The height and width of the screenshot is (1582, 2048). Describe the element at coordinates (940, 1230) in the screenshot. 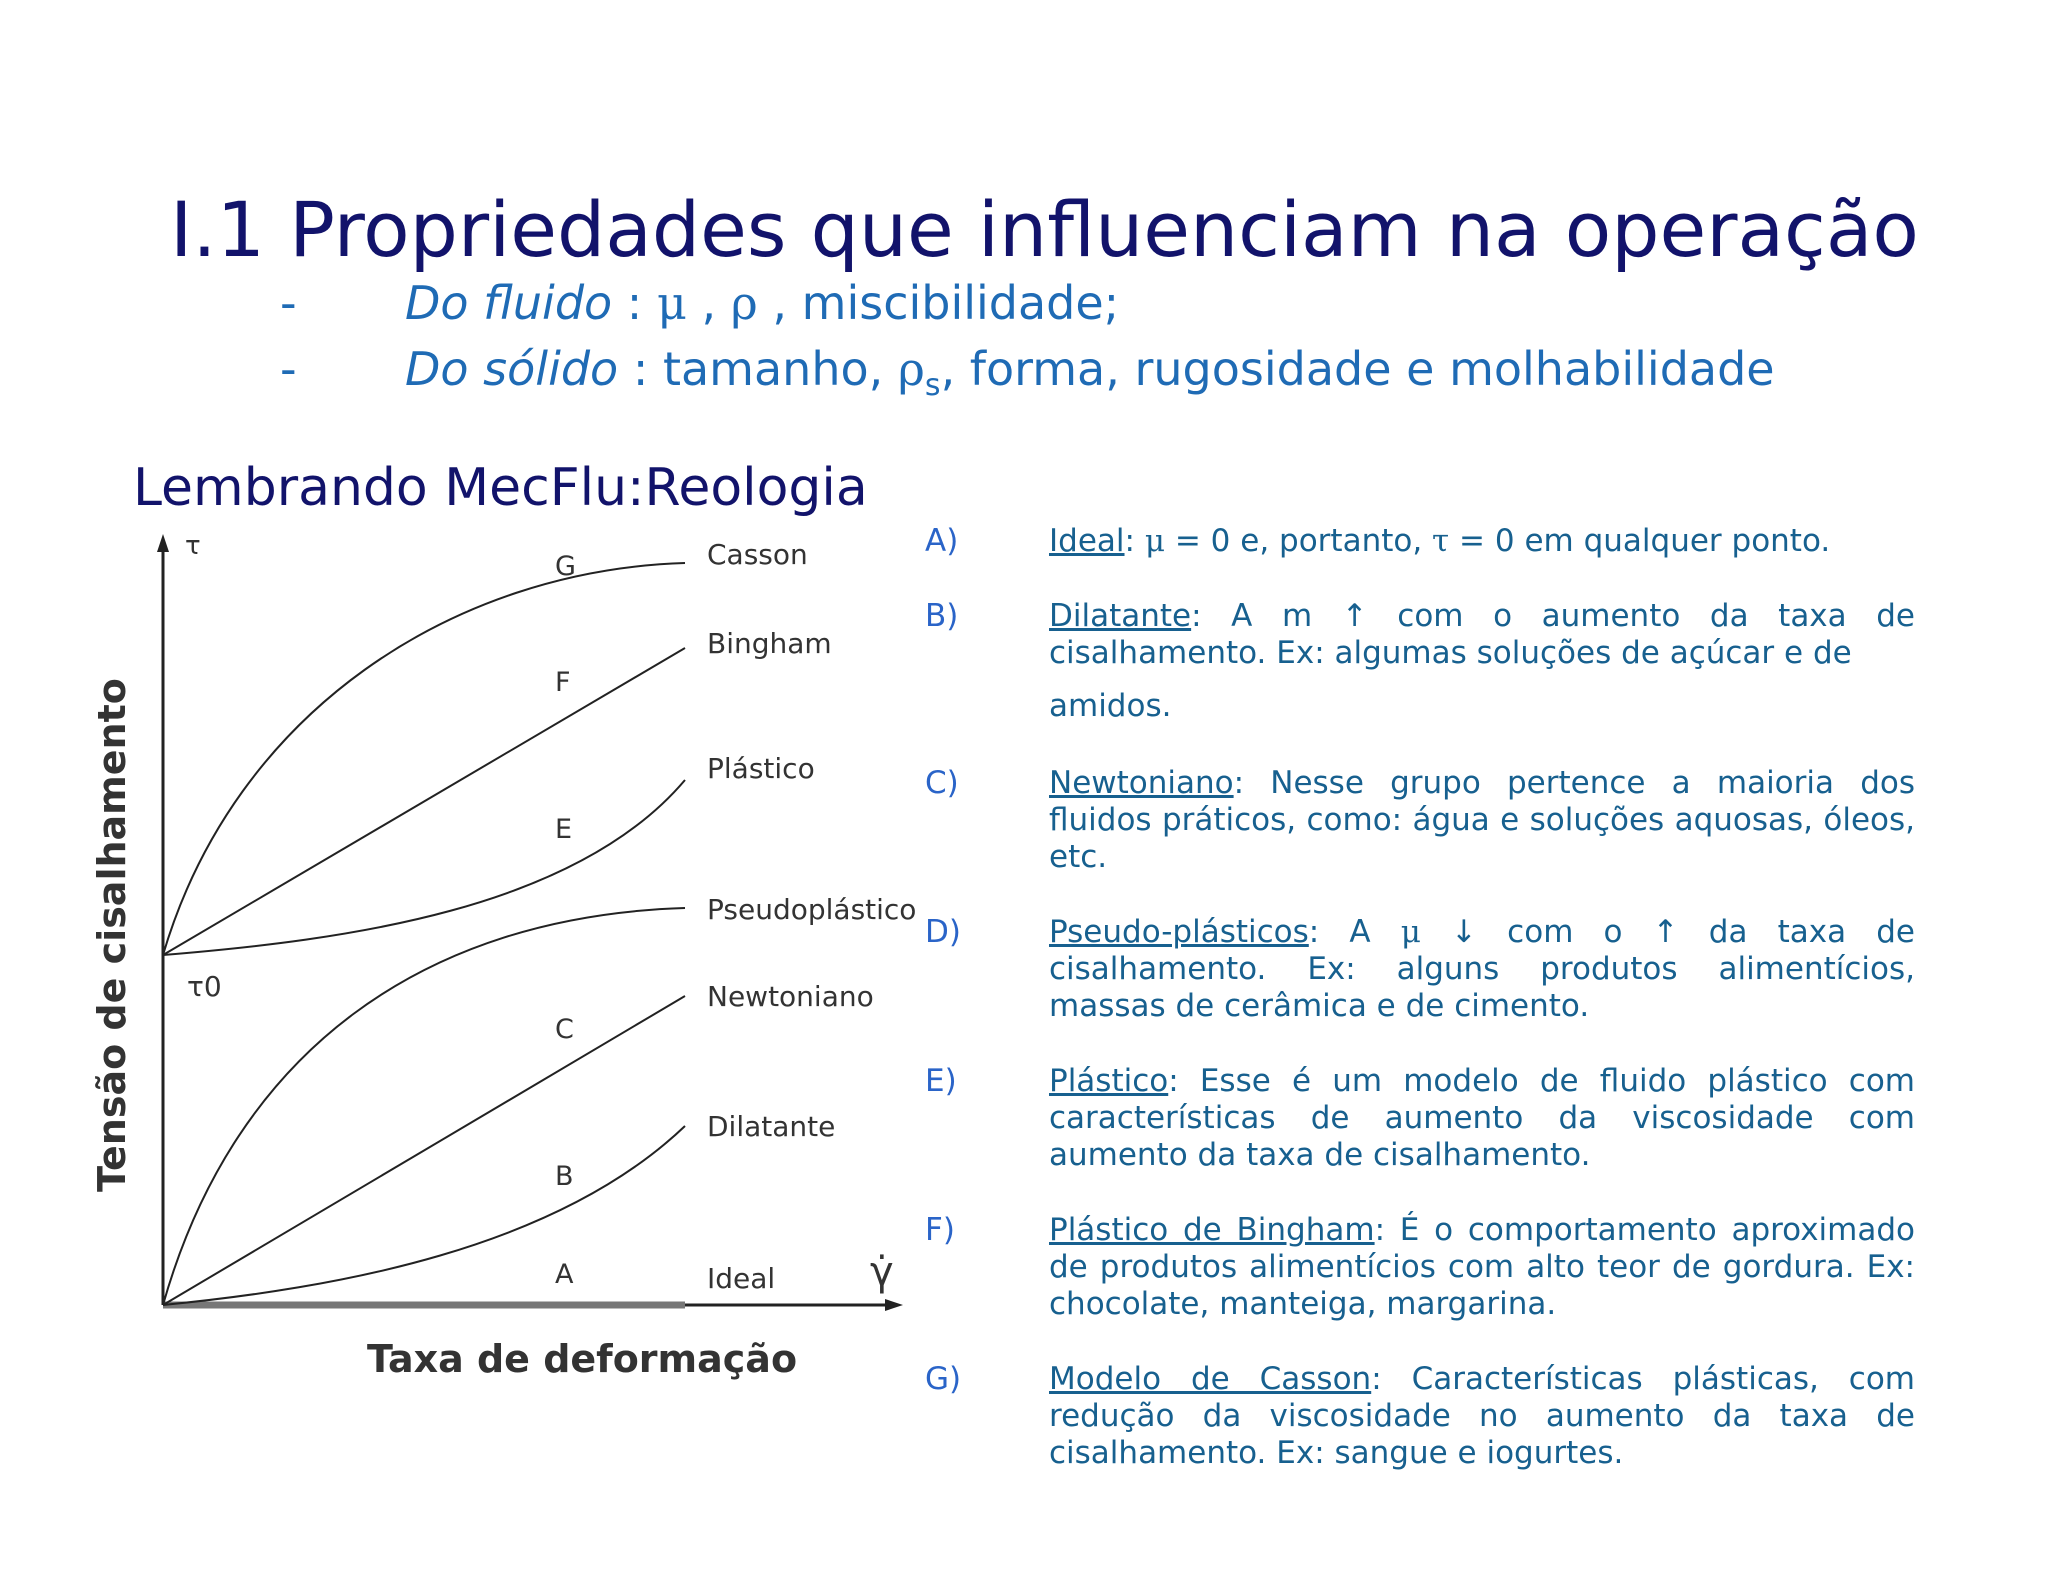

I see `item-letter: F)` at that location.